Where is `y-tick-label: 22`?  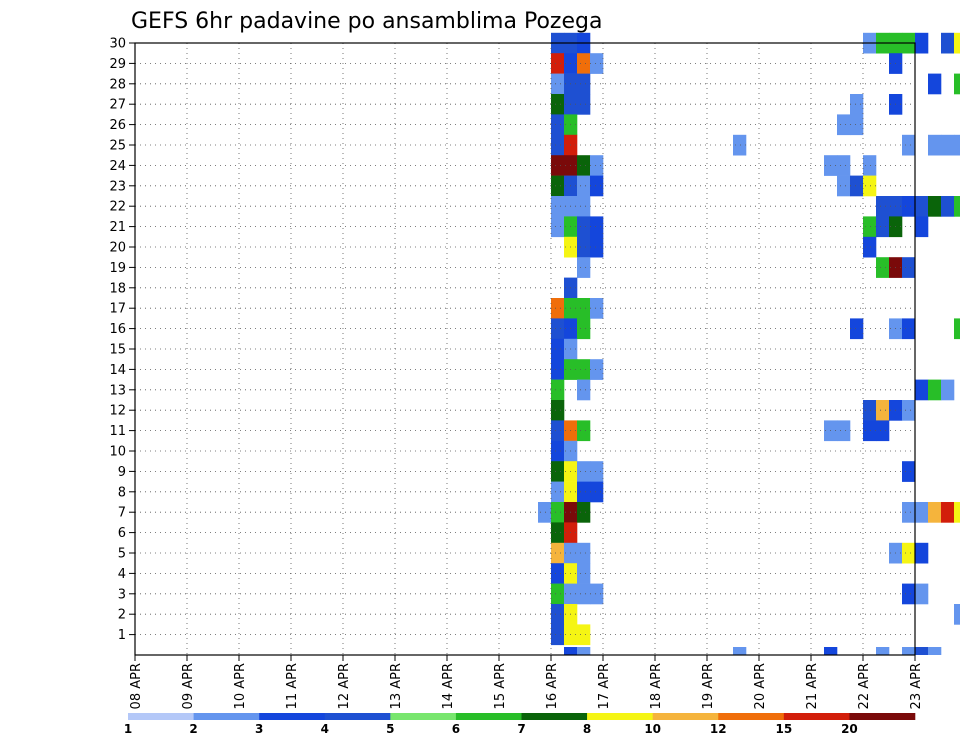 y-tick-label: 22 is located at coordinates (117, 207).